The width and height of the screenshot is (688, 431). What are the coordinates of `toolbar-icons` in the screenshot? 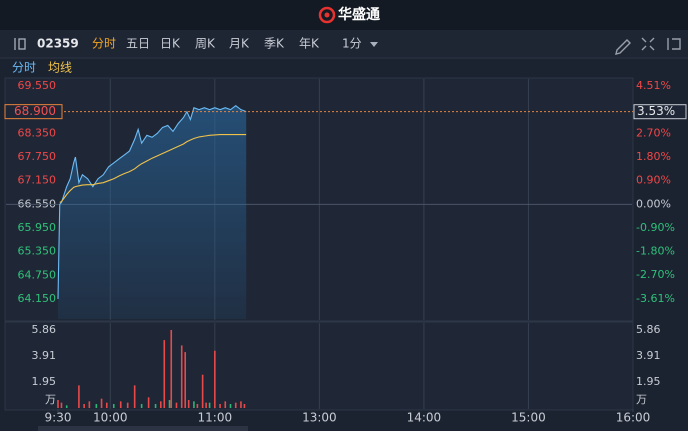 It's located at (648, 46).